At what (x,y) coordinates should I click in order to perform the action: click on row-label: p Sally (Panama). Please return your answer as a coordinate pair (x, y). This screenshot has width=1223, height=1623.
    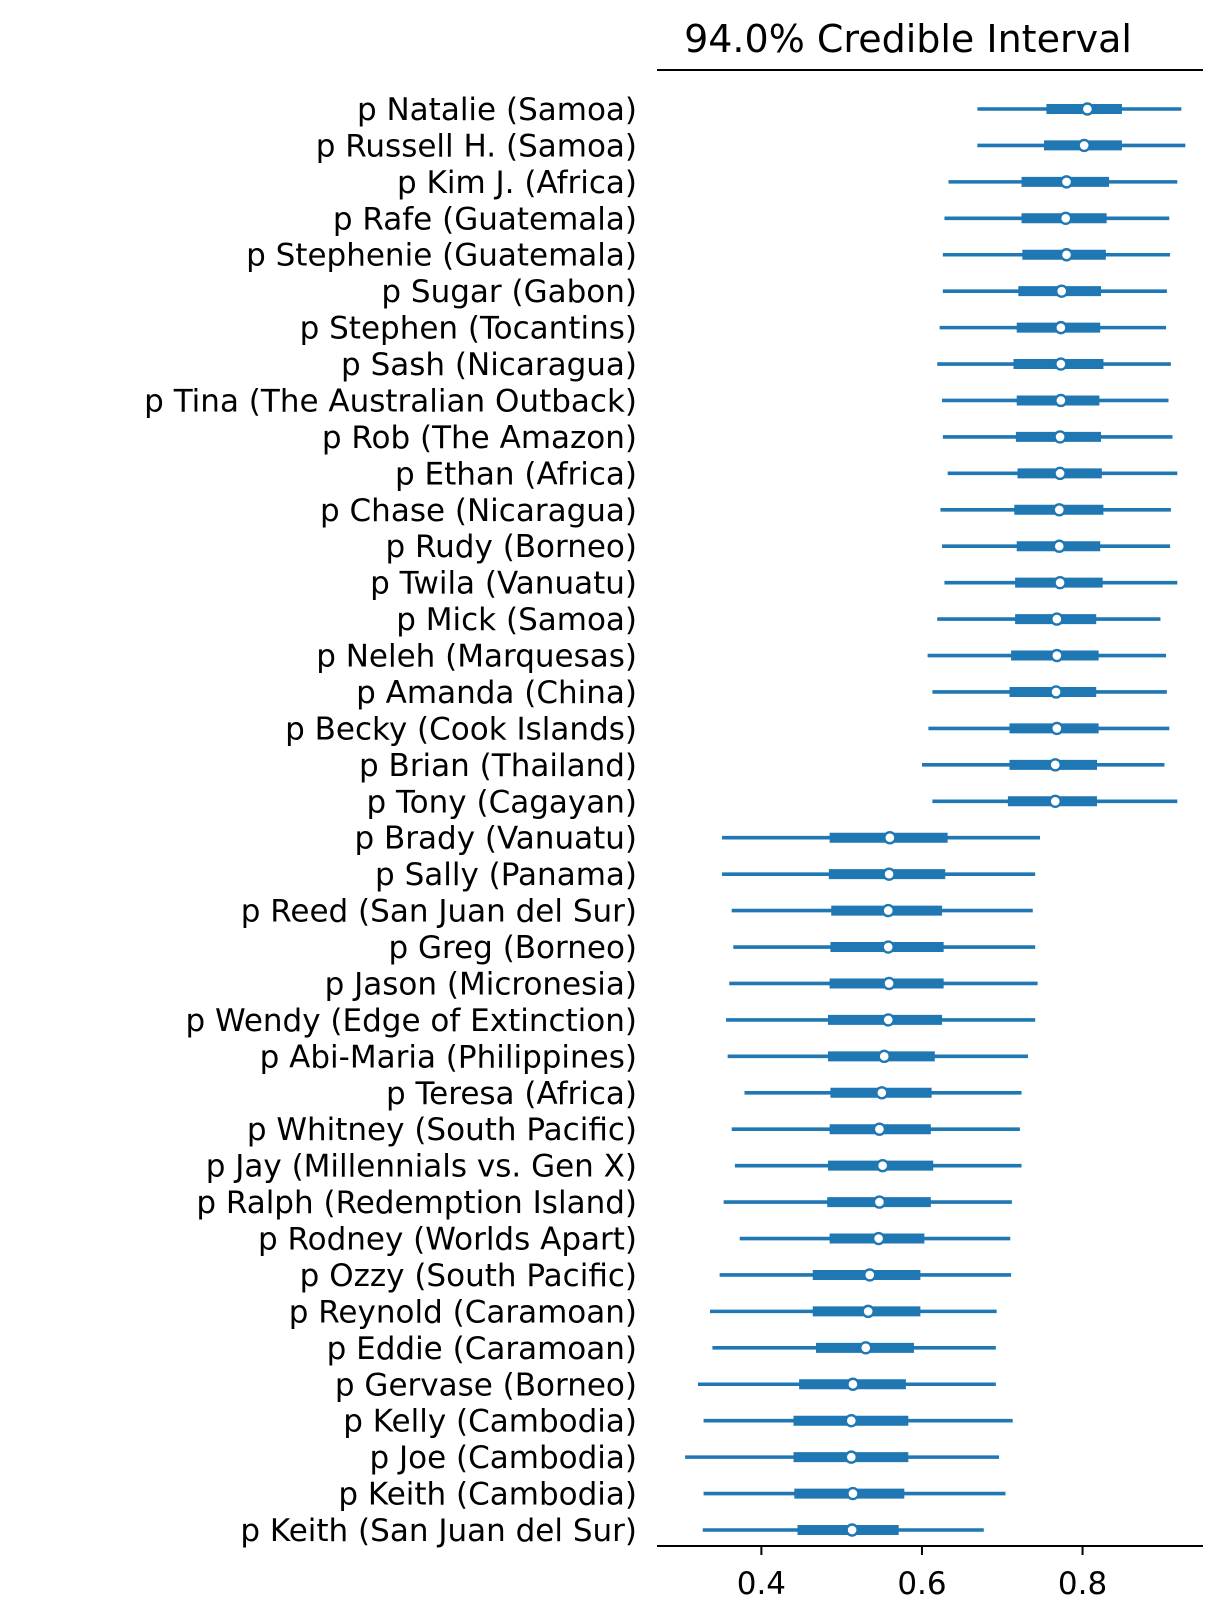
    Looking at the image, I should click on (506, 875).